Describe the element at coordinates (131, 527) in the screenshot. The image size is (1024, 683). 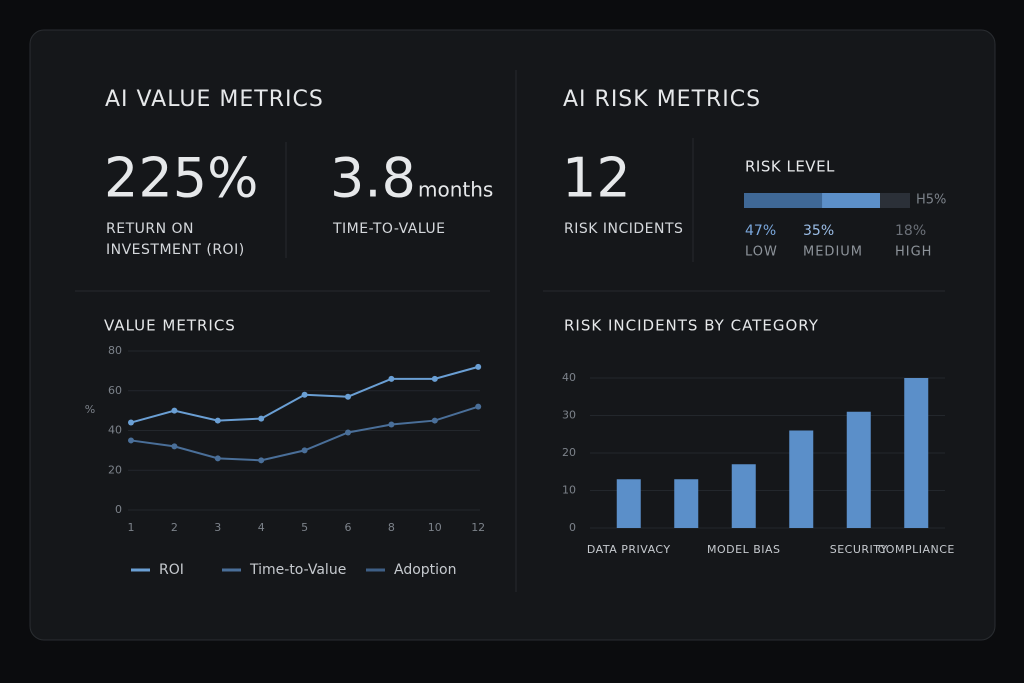
I see `x-tick-label: 1` at that location.